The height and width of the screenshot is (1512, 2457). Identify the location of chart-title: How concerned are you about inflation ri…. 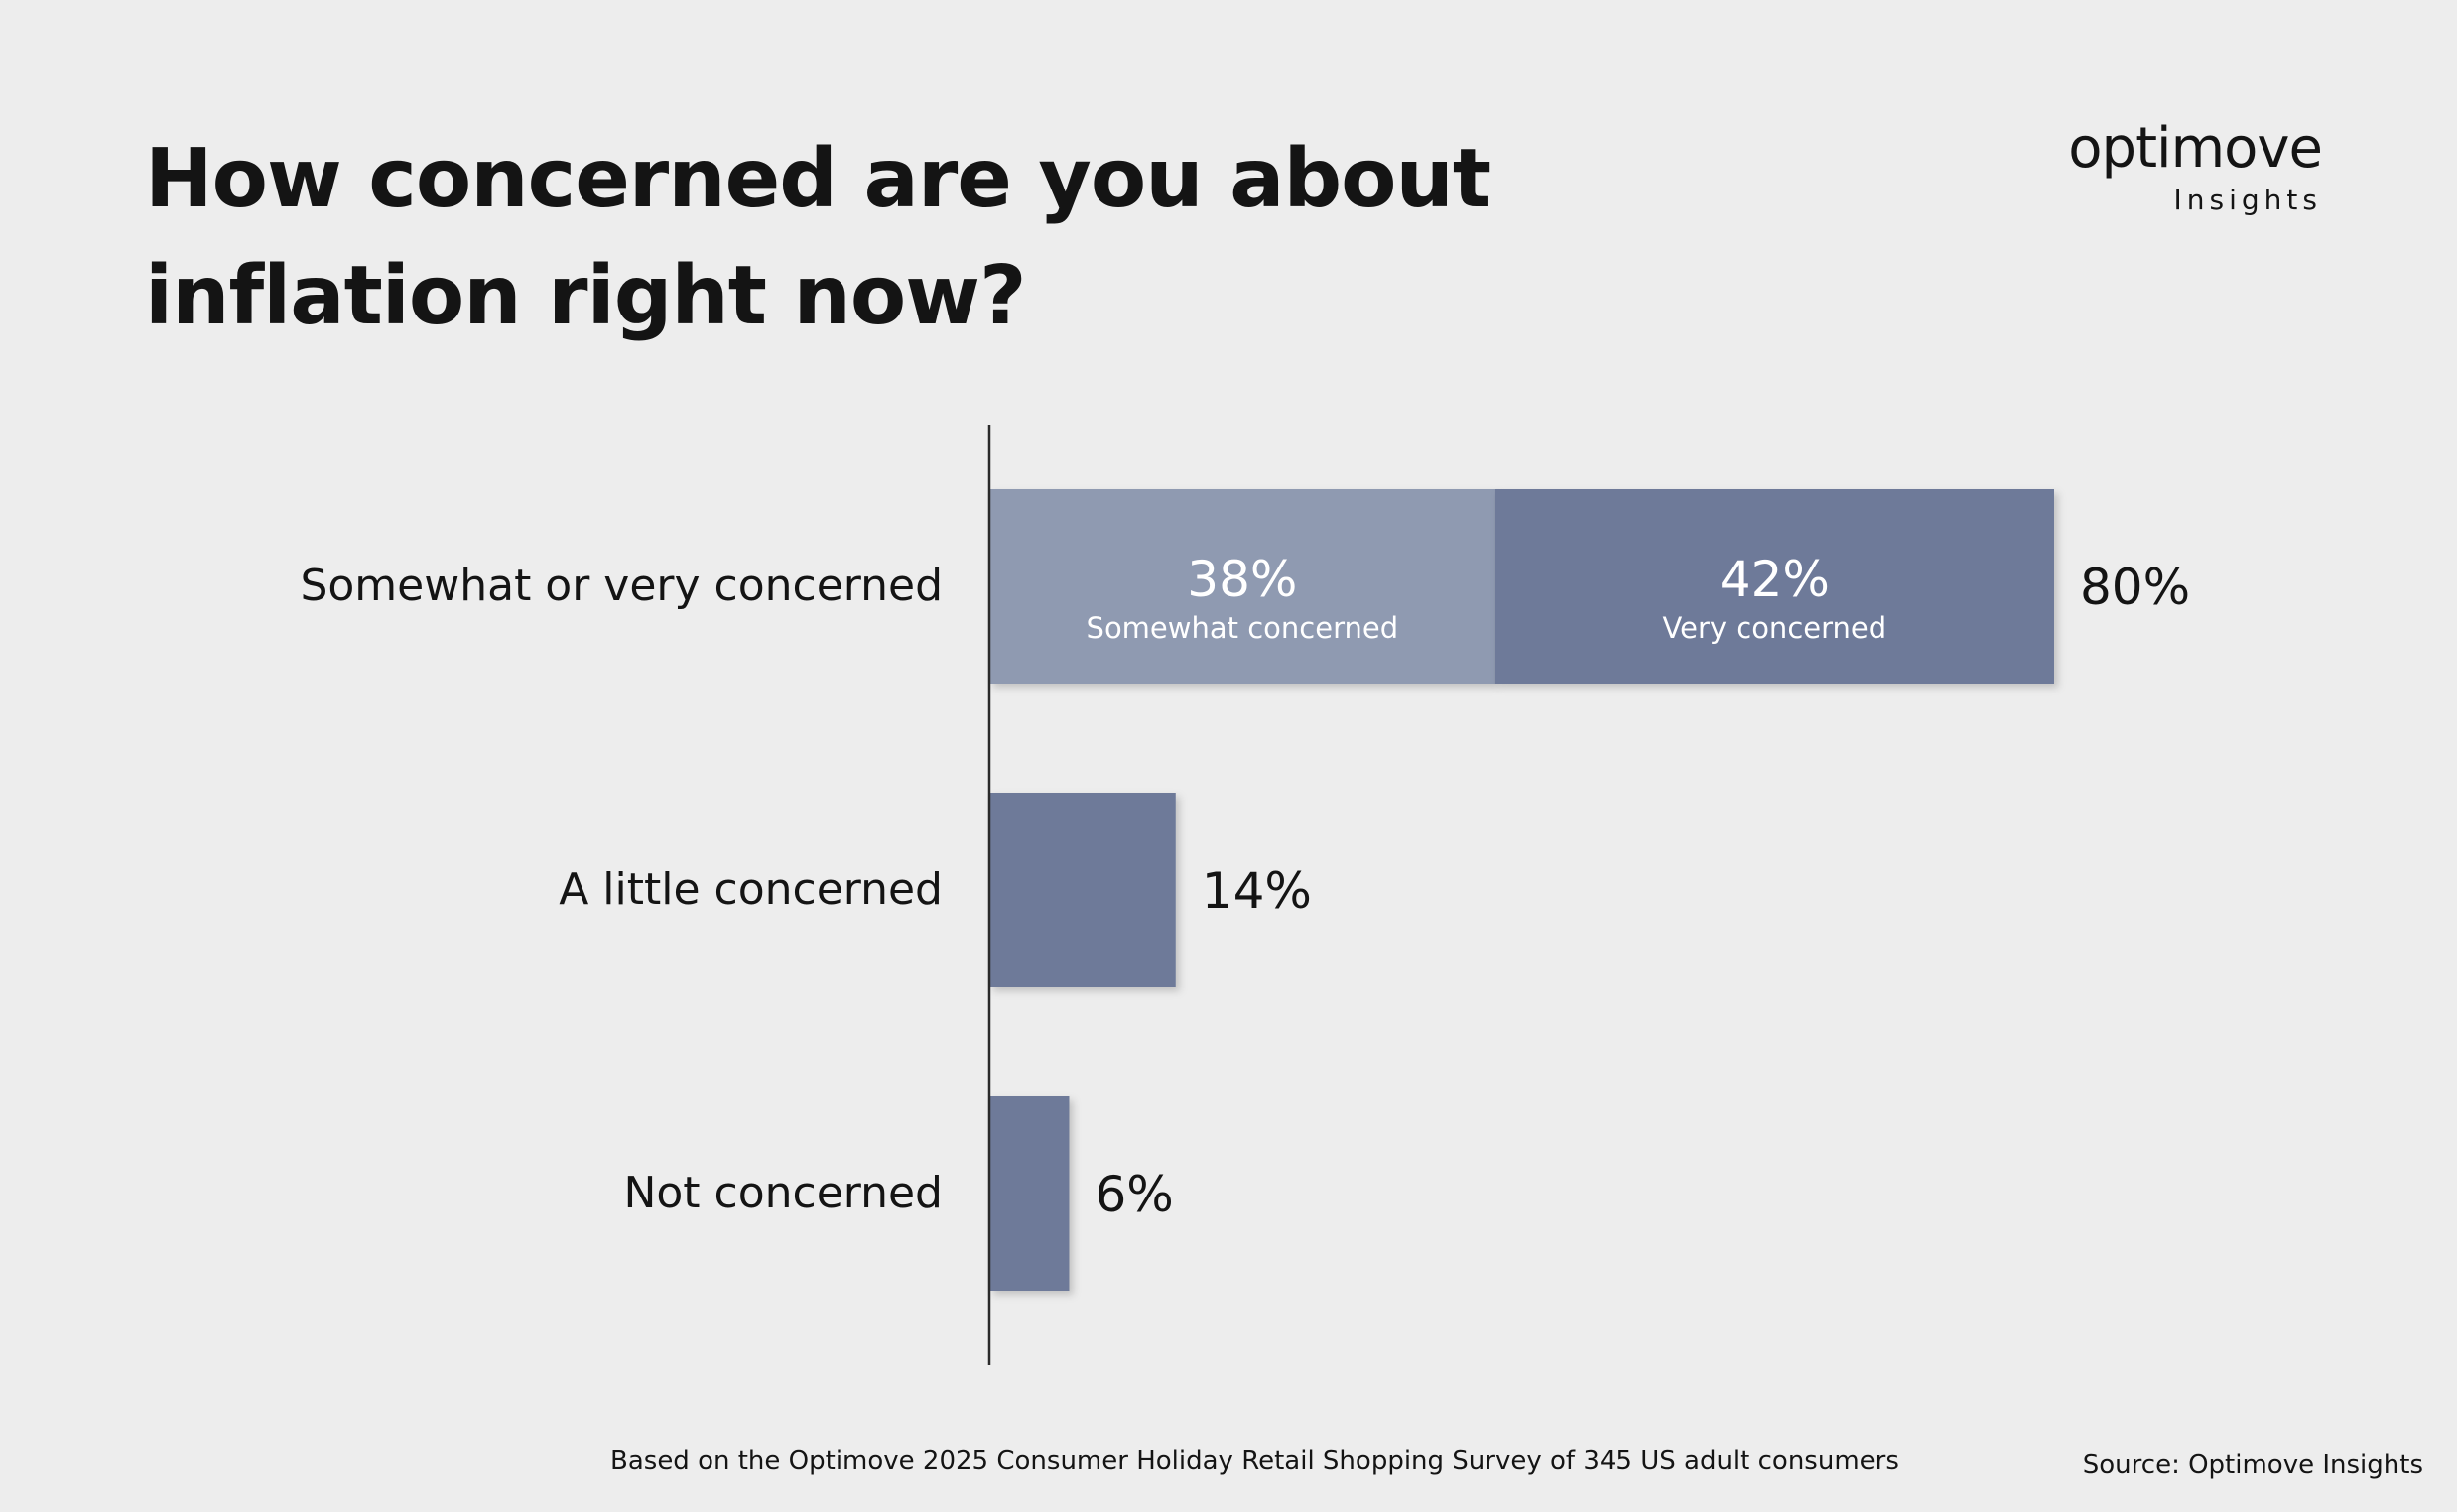
(889, 238).